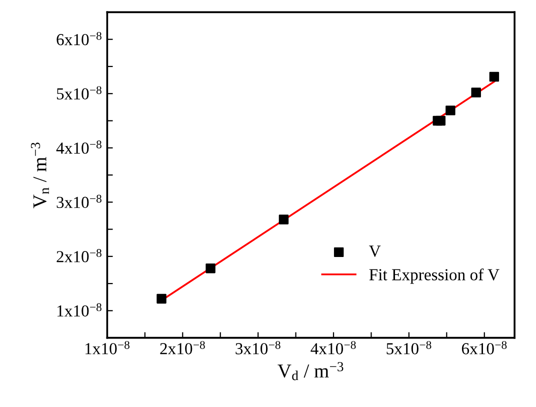  Describe the element at coordinates (375, 251) in the screenshot. I see `legend-label: V` at that location.